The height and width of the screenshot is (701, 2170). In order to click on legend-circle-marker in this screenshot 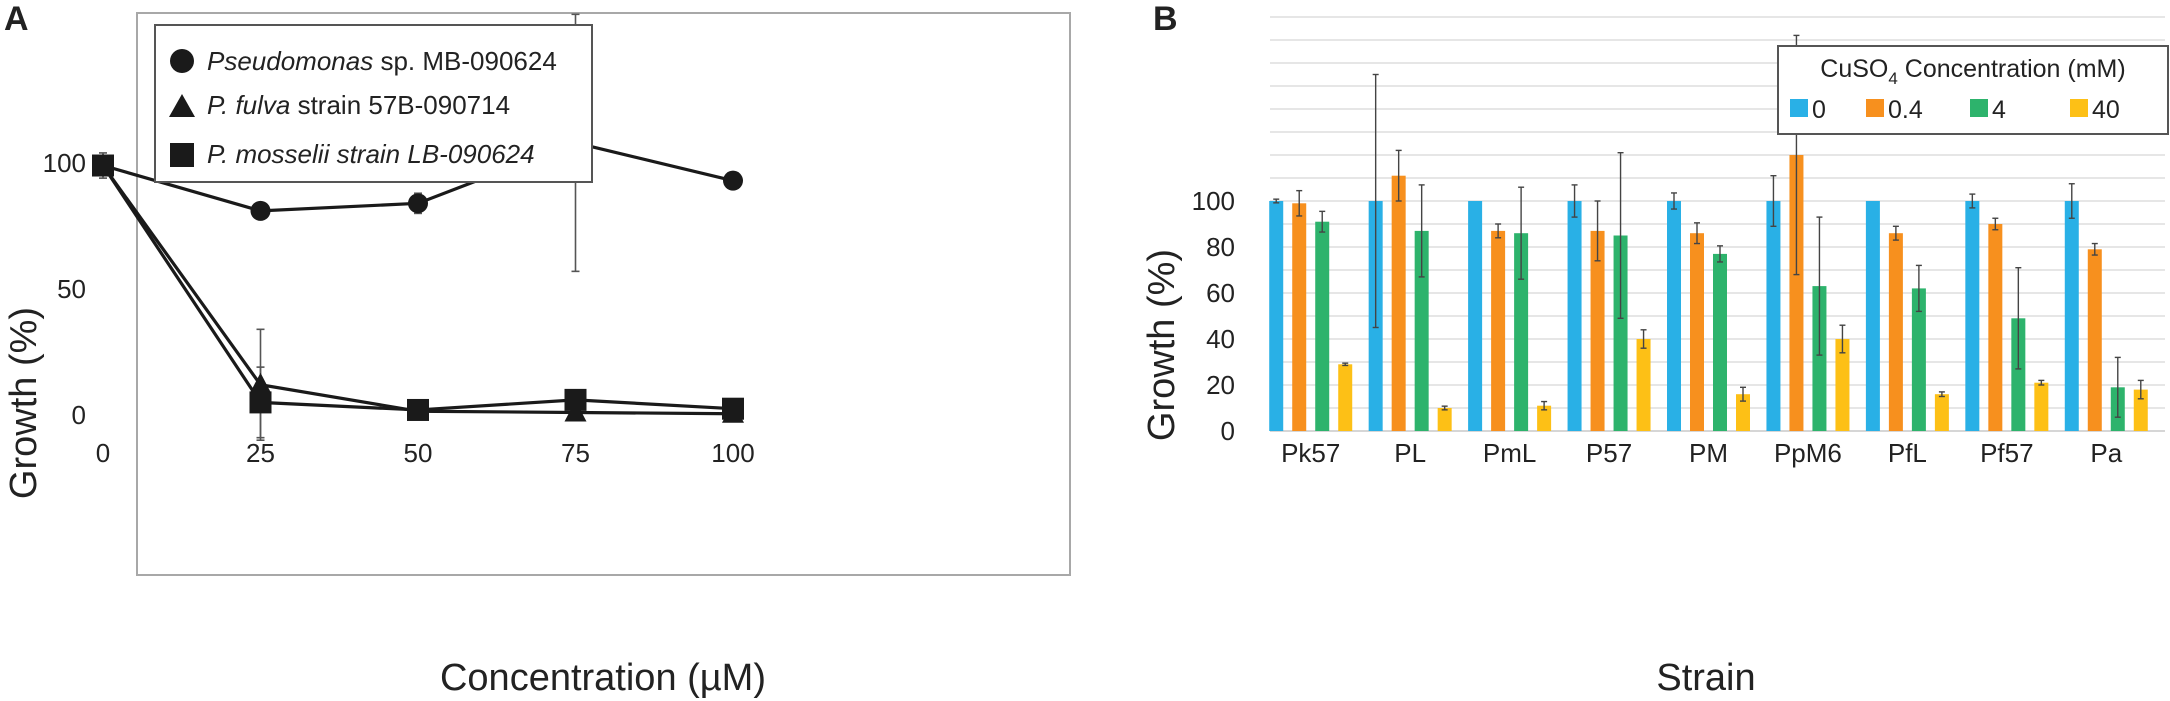, I will do `click(182, 61)`.